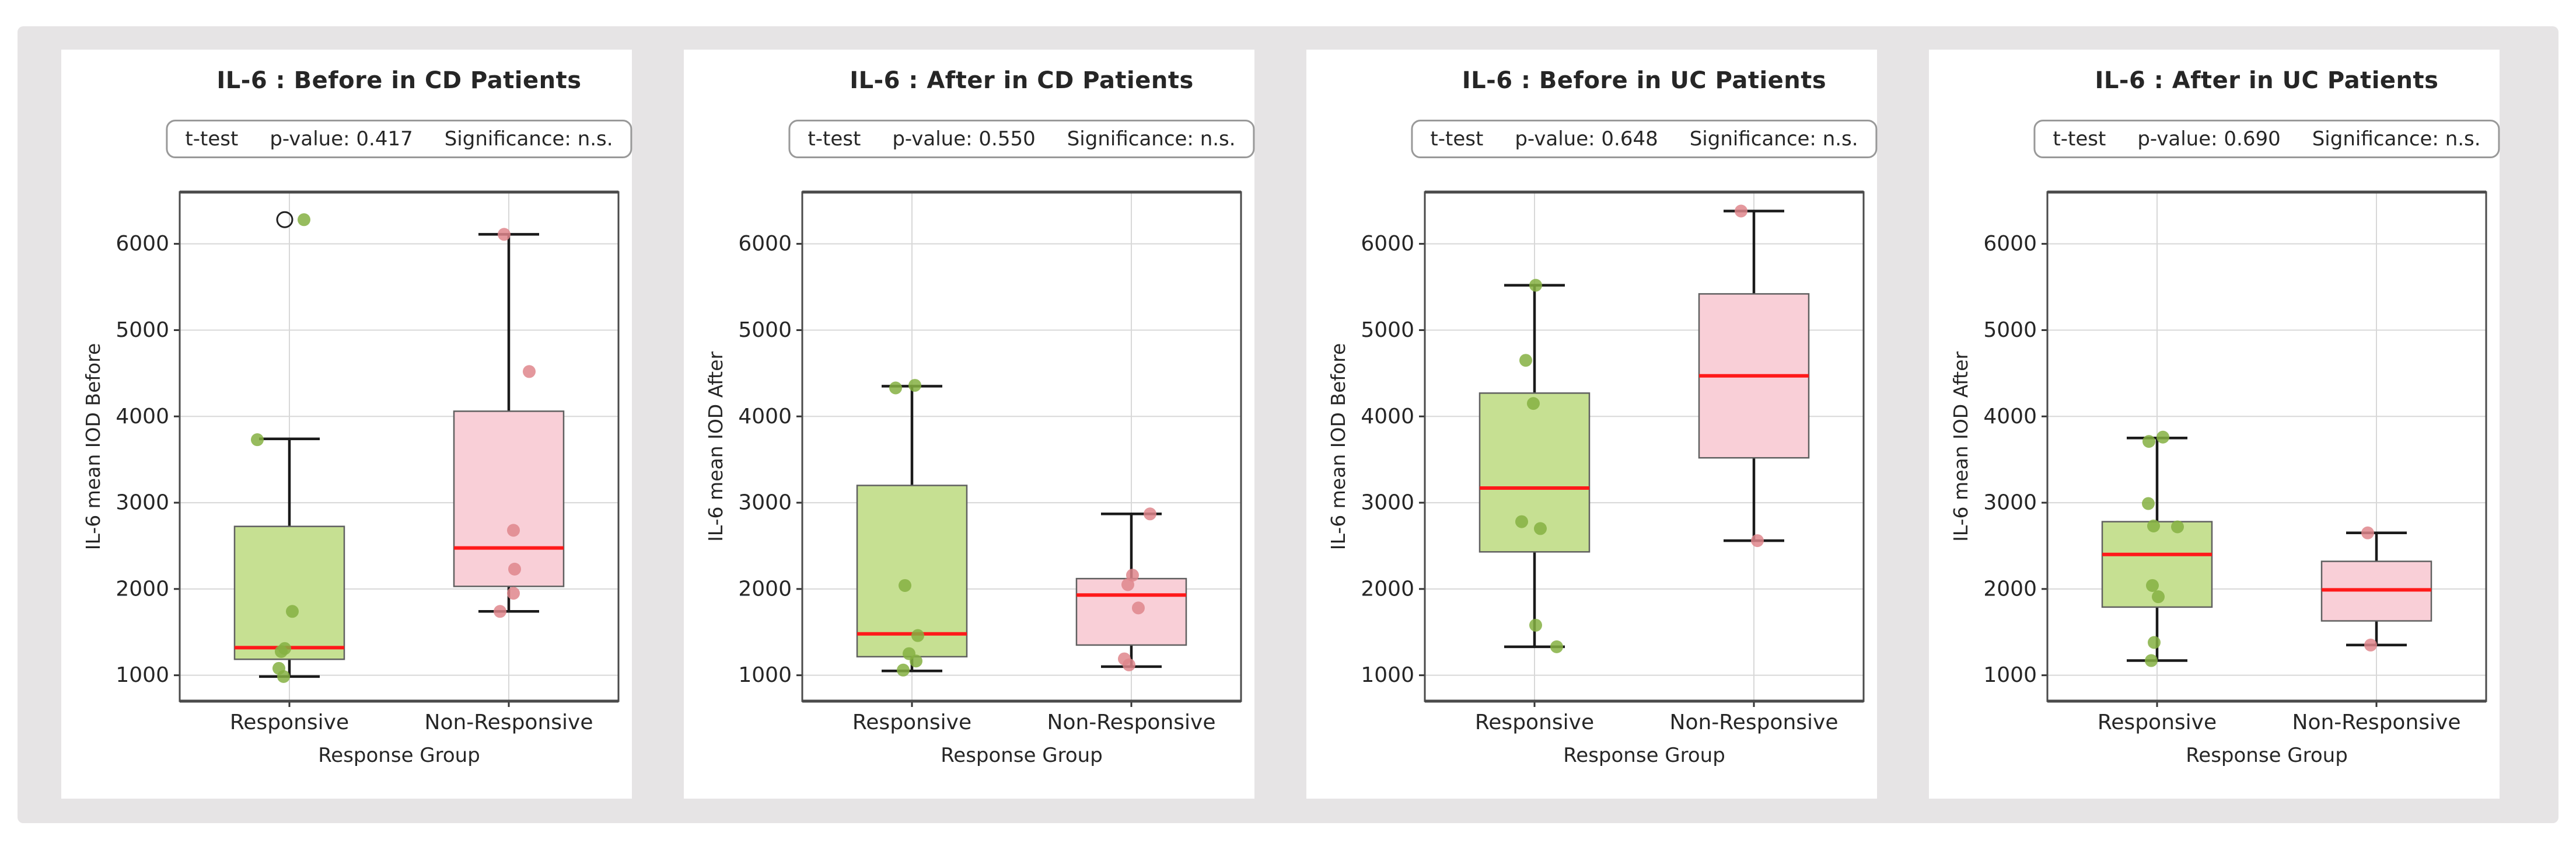 The width and height of the screenshot is (2576, 843). Describe the element at coordinates (2209, 139) in the screenshot. I see `stat-pvalue: p-value: 0.690` at that location.